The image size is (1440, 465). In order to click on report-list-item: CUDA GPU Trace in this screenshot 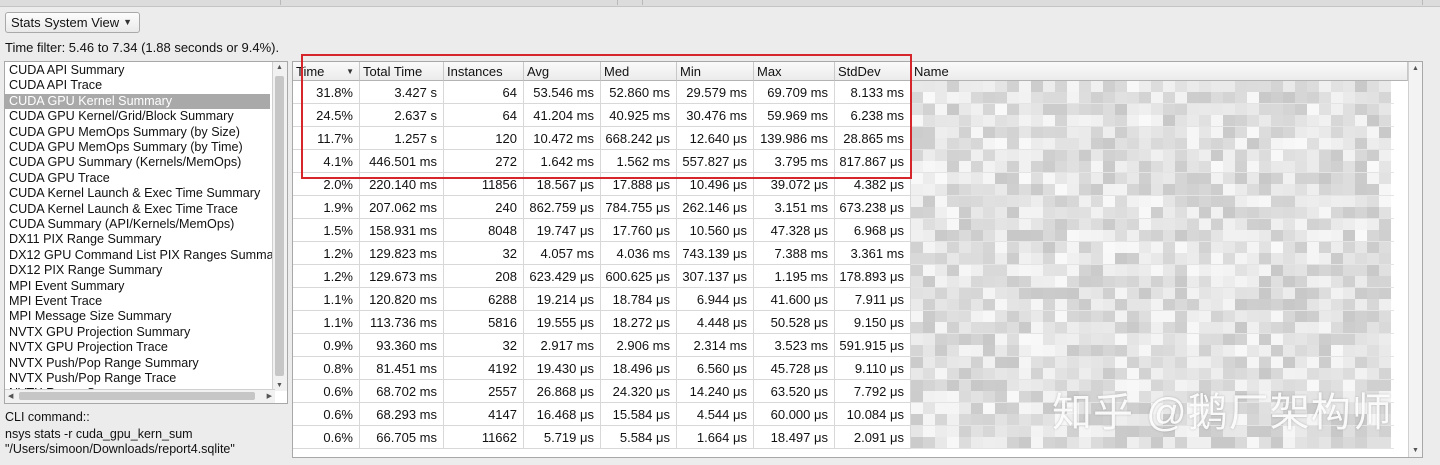, I will do `click(59, 177)`.